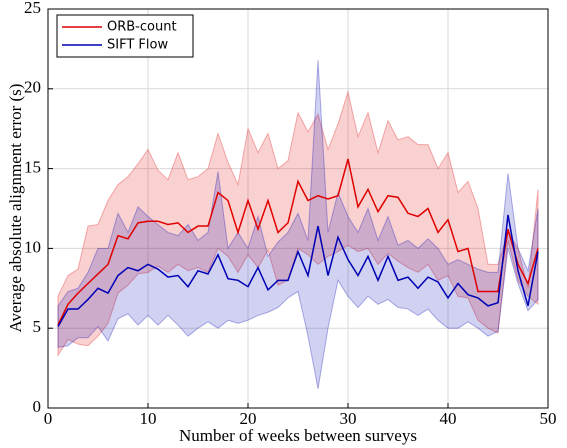 This screenshot has width=567, height=448. I want to click on x-tick-label: 50, so click(548, 418).